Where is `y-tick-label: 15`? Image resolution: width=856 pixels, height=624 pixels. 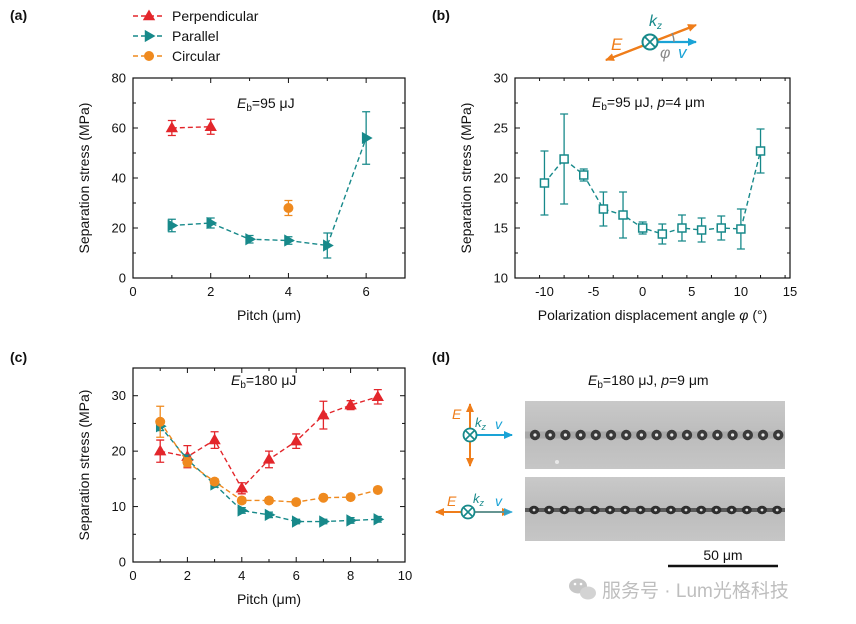 y-tick-label: 15 is located at coordinates (501, 228).